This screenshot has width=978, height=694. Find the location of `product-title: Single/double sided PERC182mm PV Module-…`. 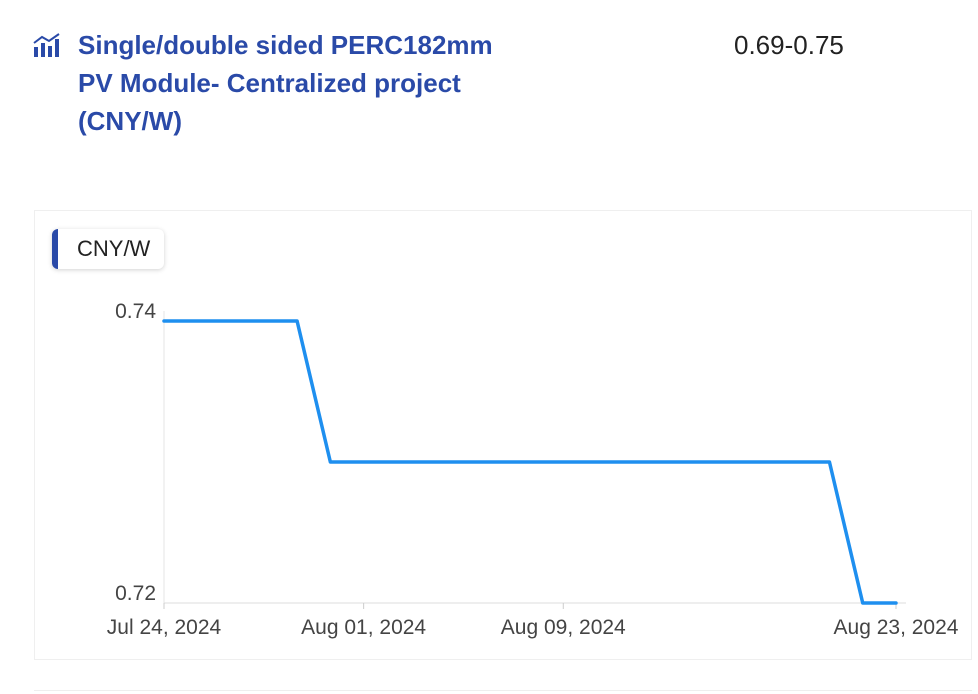

product-title: Single/double sided PERC182mm PV Module-… is located at coordinates (298, 83).